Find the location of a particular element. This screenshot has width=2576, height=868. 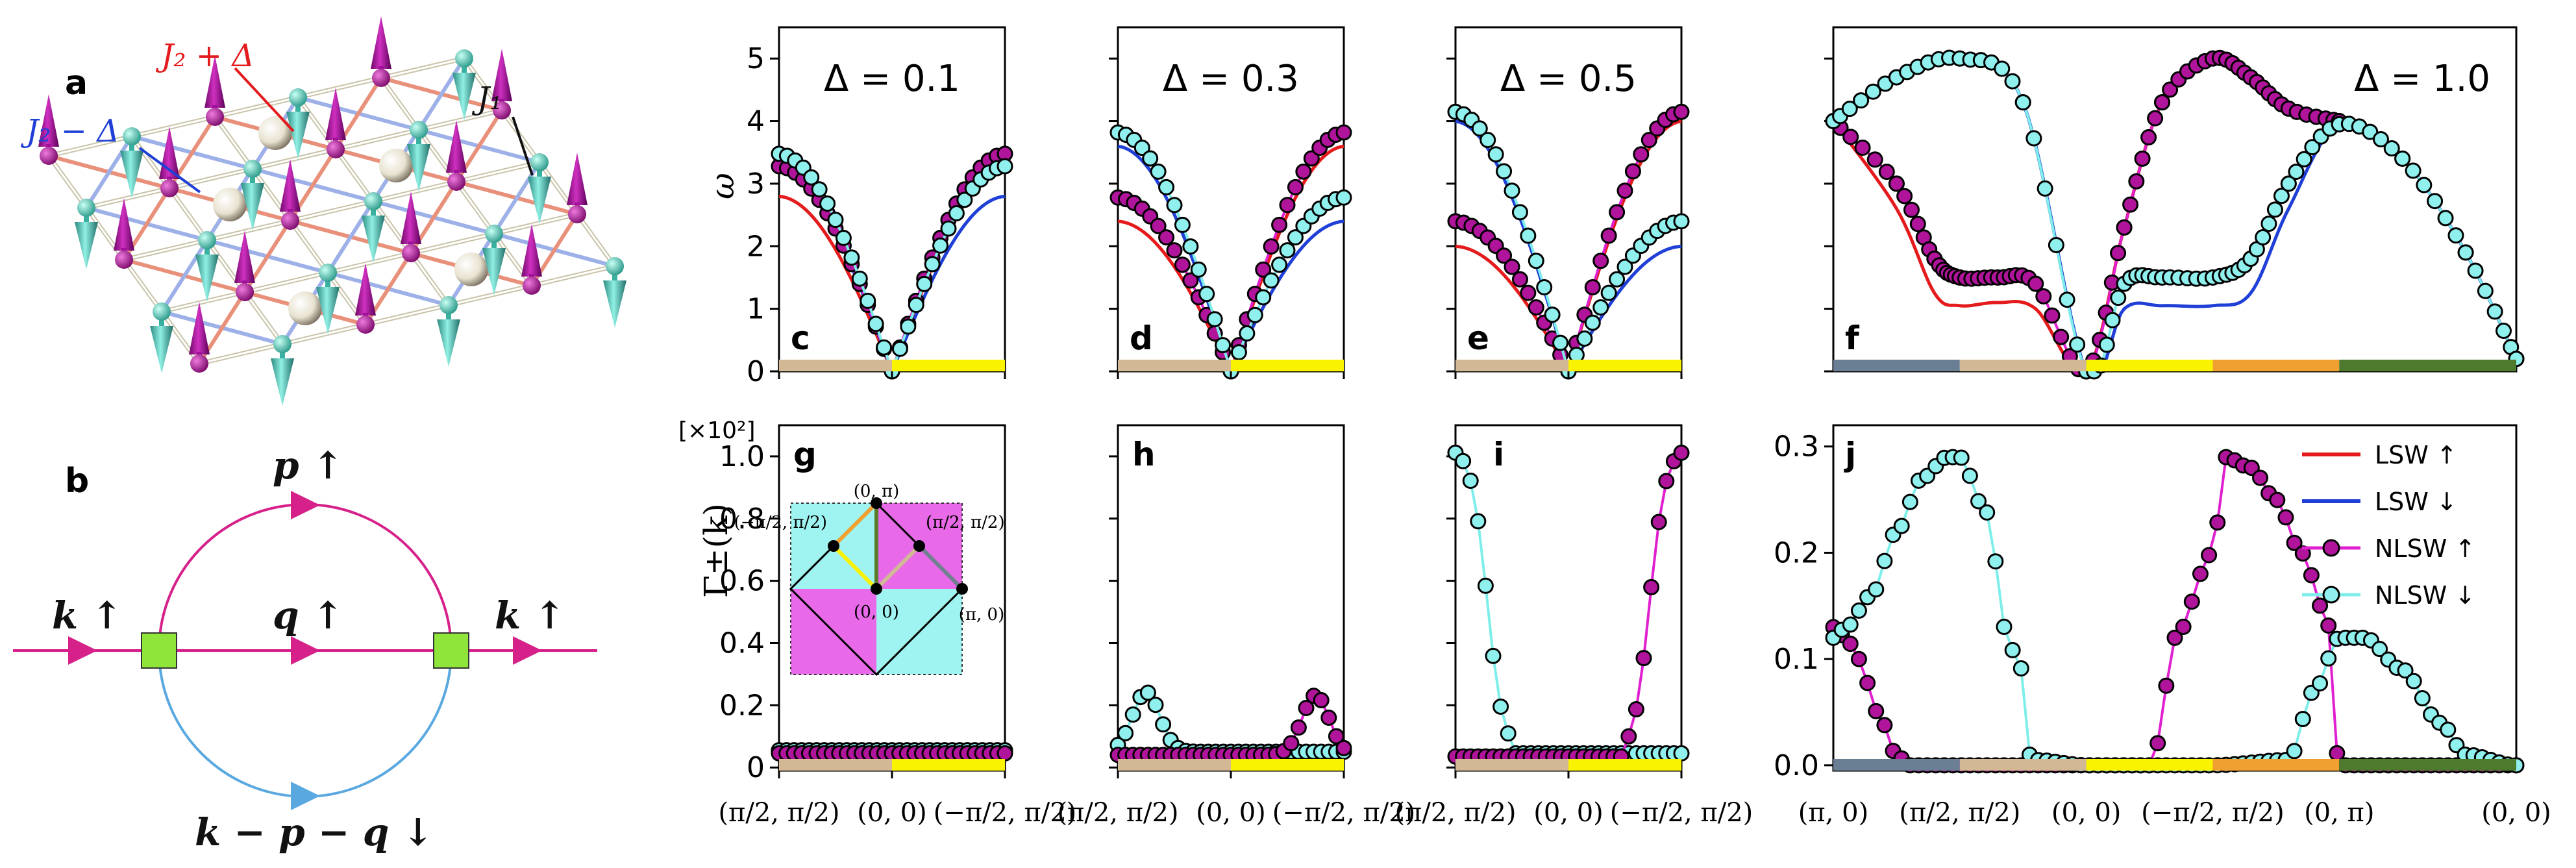

inset-point is located at coordinates (876, 589).